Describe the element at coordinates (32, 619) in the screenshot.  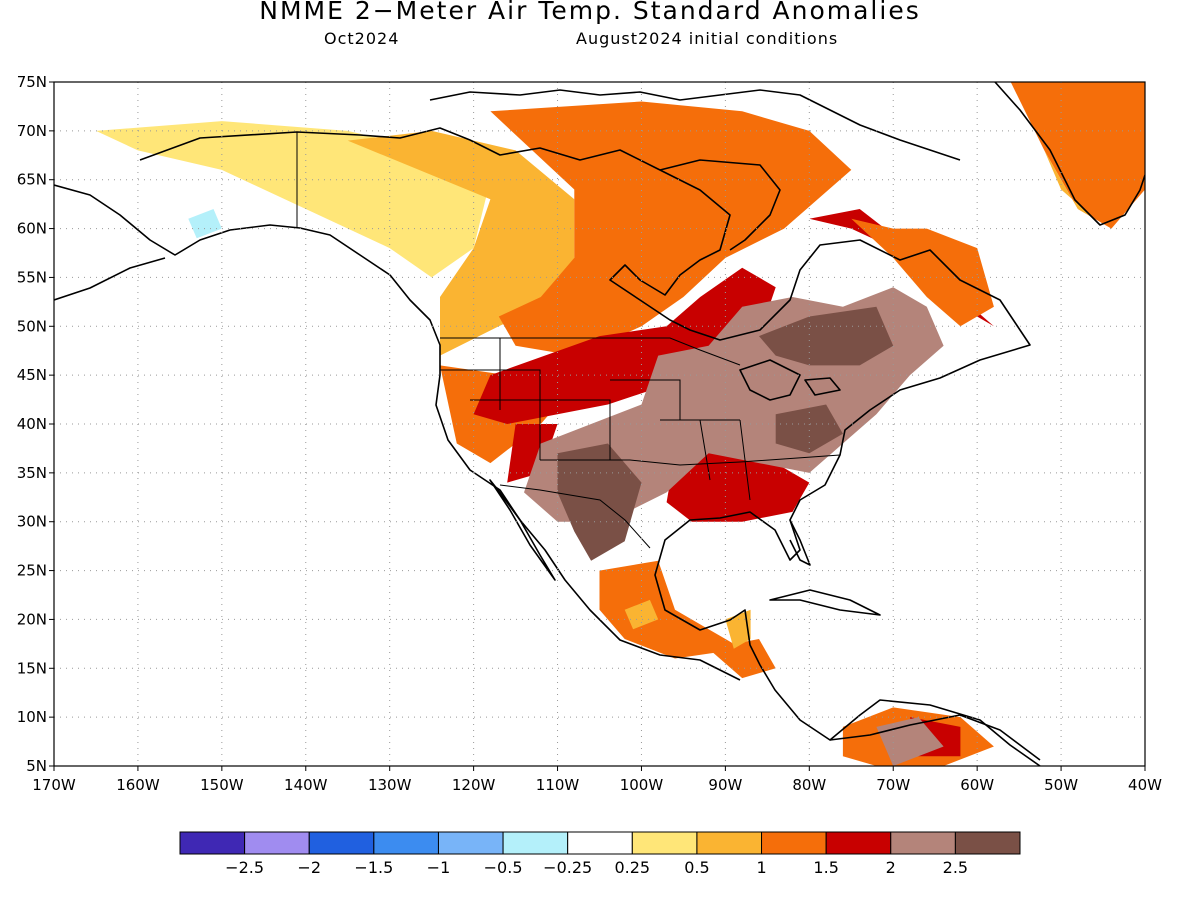
I see `lat-tick-label: 20N` at that location.